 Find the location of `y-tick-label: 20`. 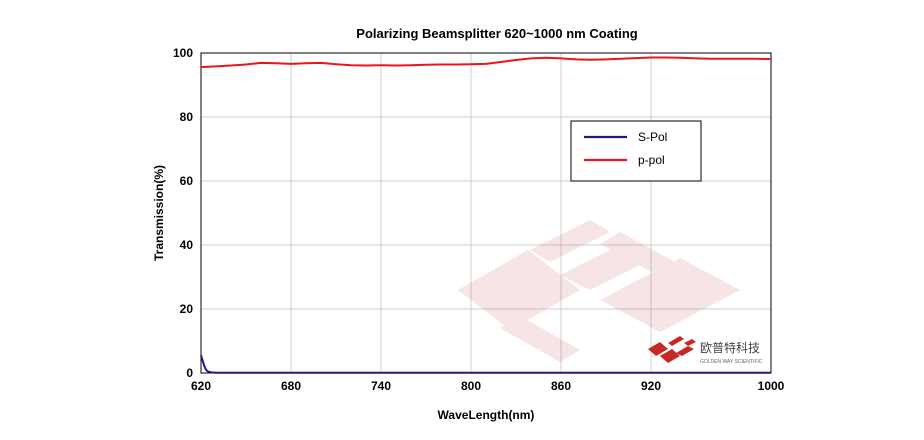

y-tick-label: 20 is located at coordinates (187, 309).